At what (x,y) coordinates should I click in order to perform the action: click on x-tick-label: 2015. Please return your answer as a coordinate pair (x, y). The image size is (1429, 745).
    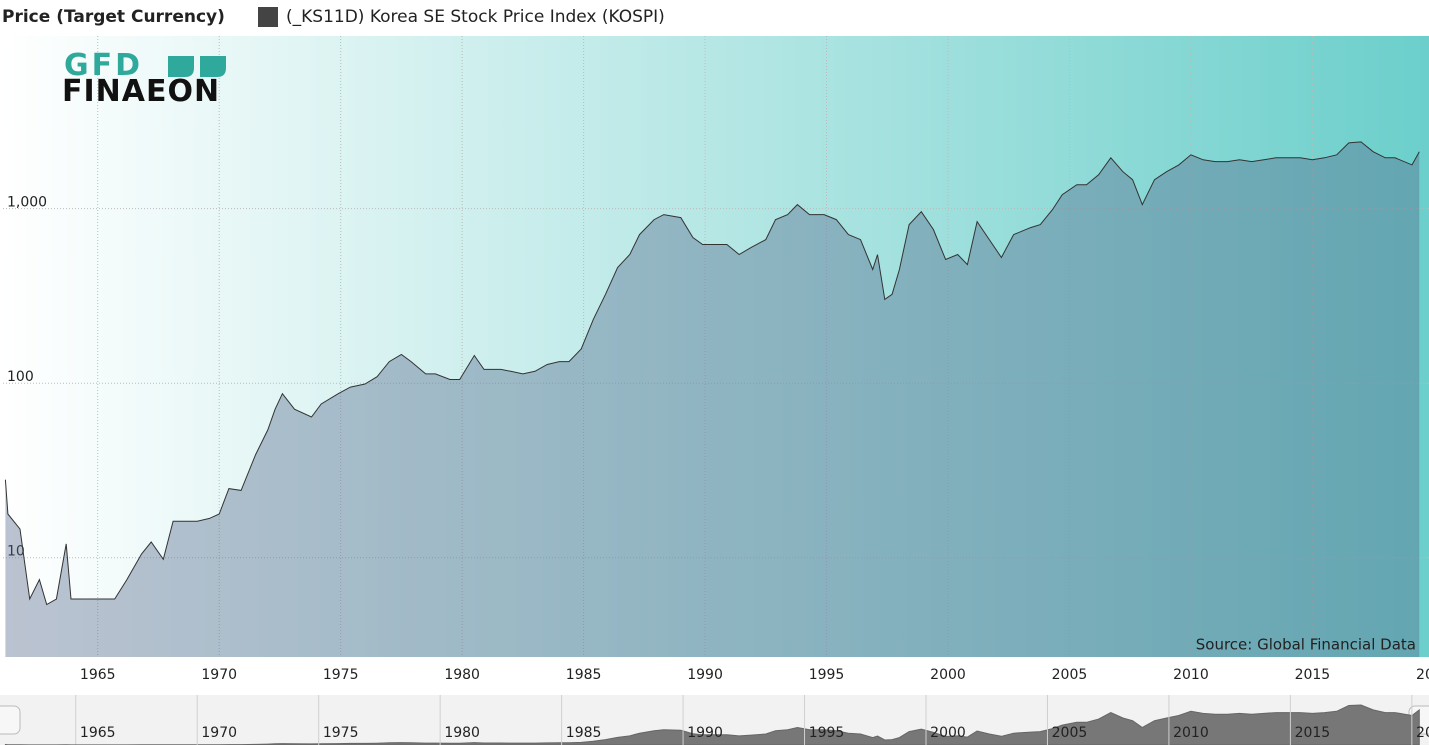
    Looking at the image, I should click on (1313, 675).